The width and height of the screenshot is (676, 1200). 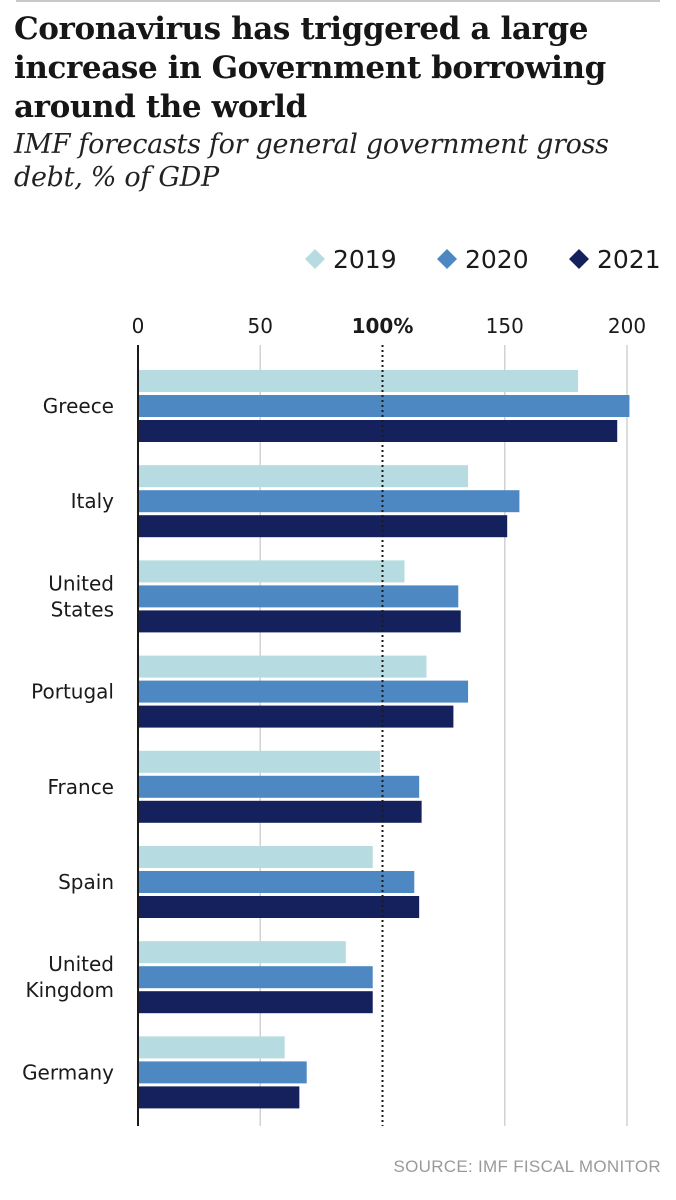 I want to click on bar-portugal-2020, so click(x=303, y=691).